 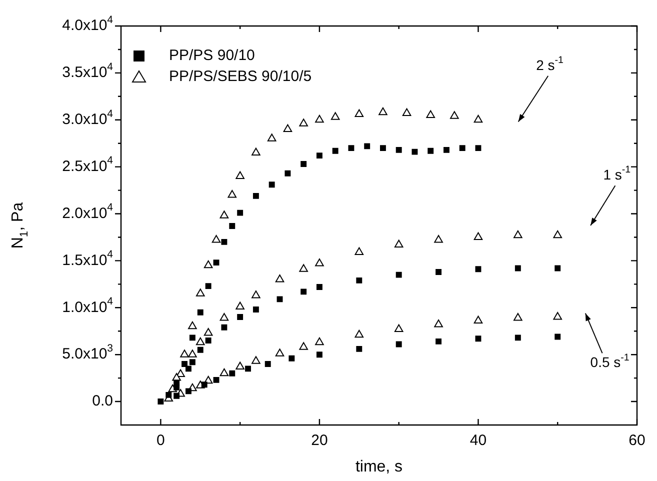 What do you see at coordinates (319, 441) in the screenshot?
I see `x-tick-label: 20` at bounding box center [319, 441].